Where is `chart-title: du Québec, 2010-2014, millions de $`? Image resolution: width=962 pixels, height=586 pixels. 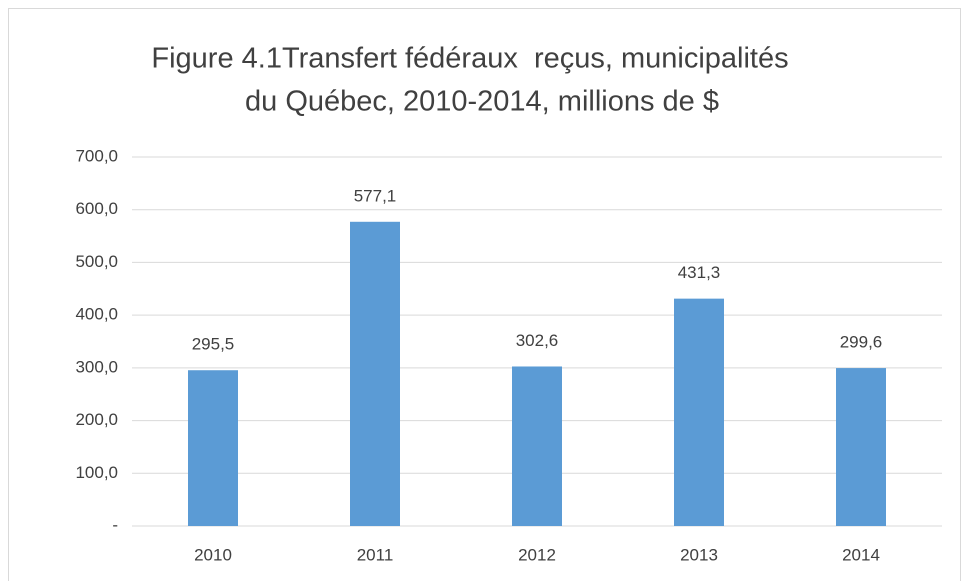
chart-title: du Québec, 2010-2014, millions de $ is located at coordinates (482, 102).